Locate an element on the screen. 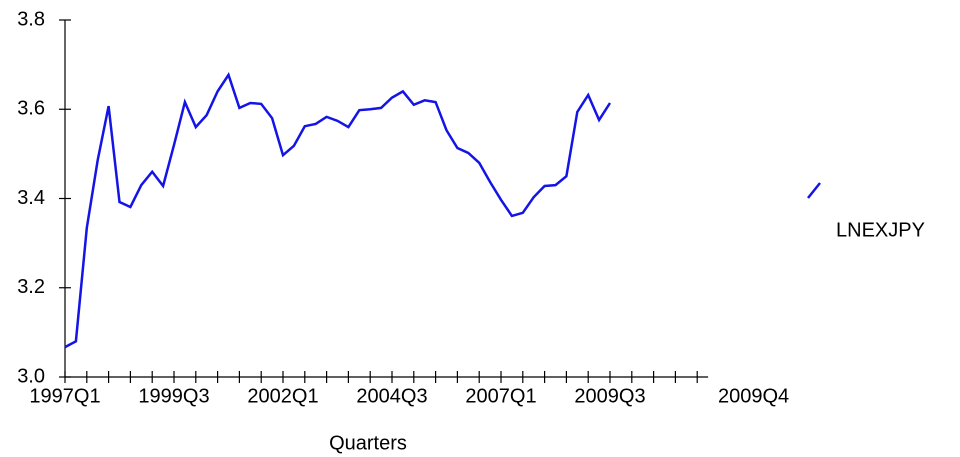  x-tick-label: 2002Q1 is located at coordinates (282, 396).